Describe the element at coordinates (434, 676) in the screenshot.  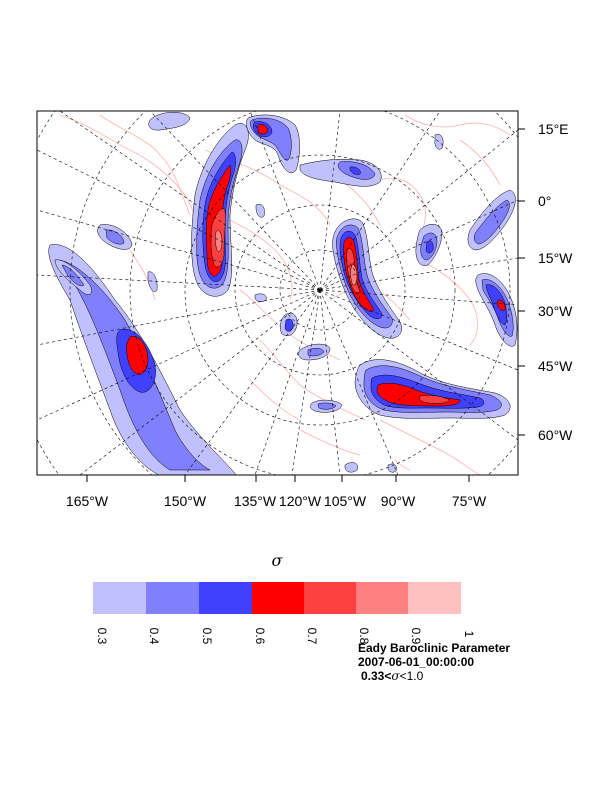
I see `caption-range: 0.33<σ<1.0` at that location.